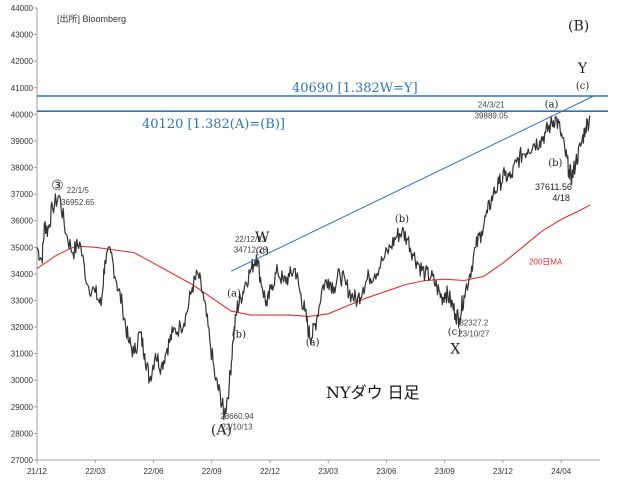  I want to click on annotation: Y, so click(582, 69).